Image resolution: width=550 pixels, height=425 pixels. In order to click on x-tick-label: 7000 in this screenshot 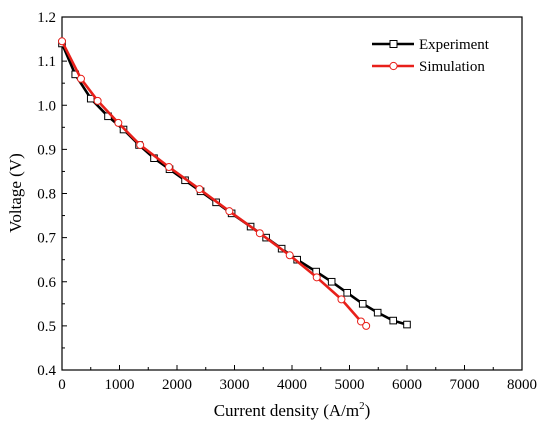, I will do `click(465, 385)`.